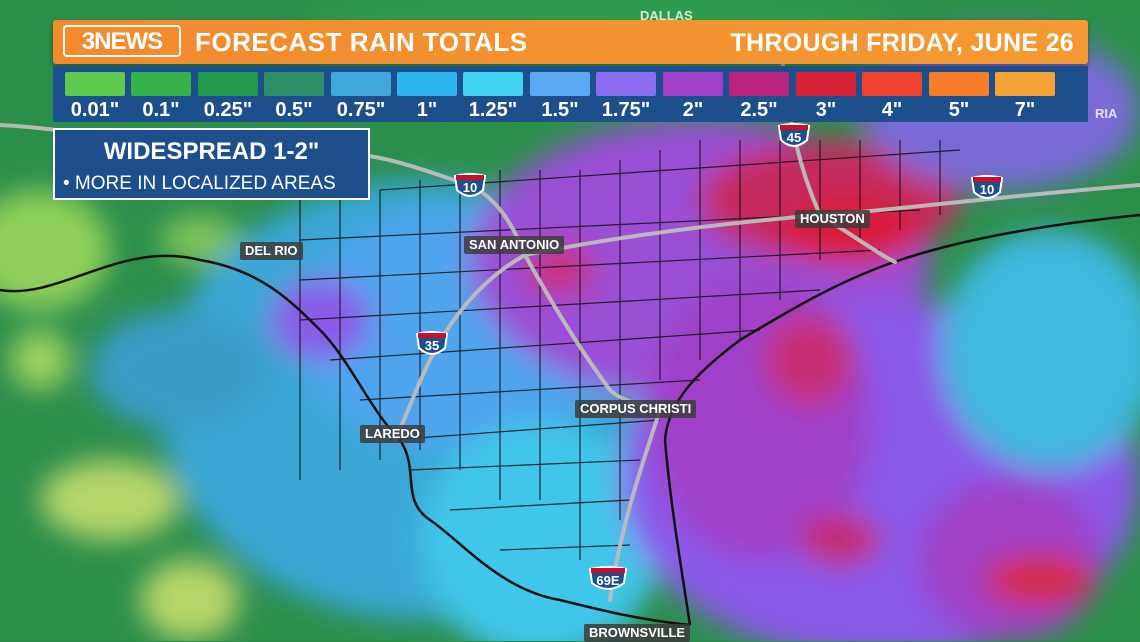 The width and height of the screenshot is (1140, 642). I want to click on city-label-victoria: RIA, so click(1106, 113).